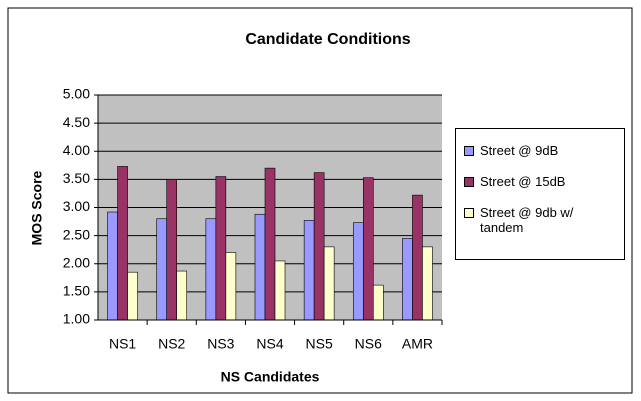 The width and height of the screenshot is (641, 401). What do you see at coordinates (527, 220) in the screenshot?
I see `legend-label: Street @ 9db w/ tandem` at bounding box center [527, 220].